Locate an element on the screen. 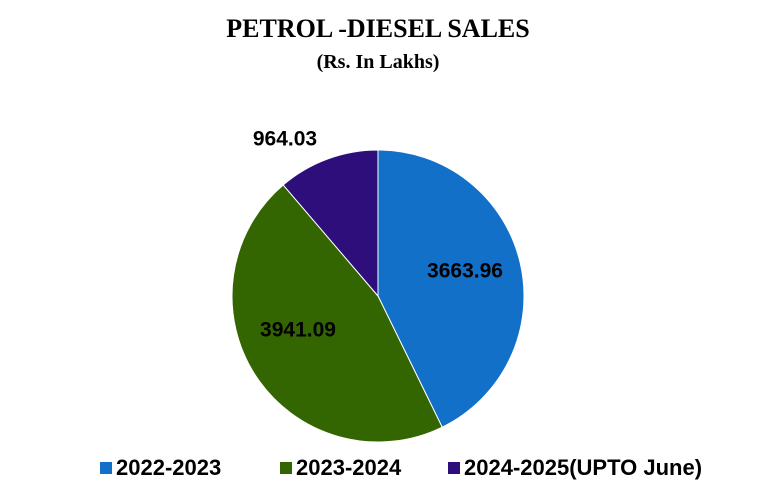 The image size is (761, 488). chart-subtitle: (Rs. In Lakhs) is located at coordinates (378, 62).